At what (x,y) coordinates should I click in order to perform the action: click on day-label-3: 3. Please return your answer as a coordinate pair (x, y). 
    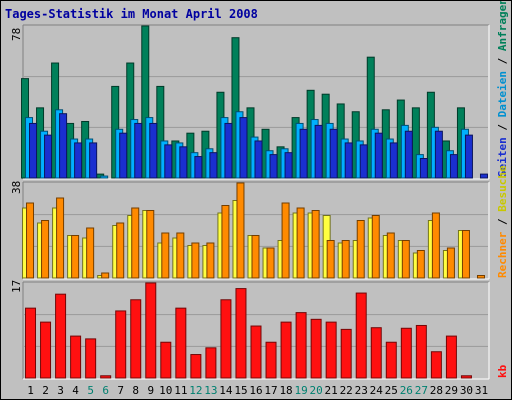
    Looking at the image, I should click on (60, 390).